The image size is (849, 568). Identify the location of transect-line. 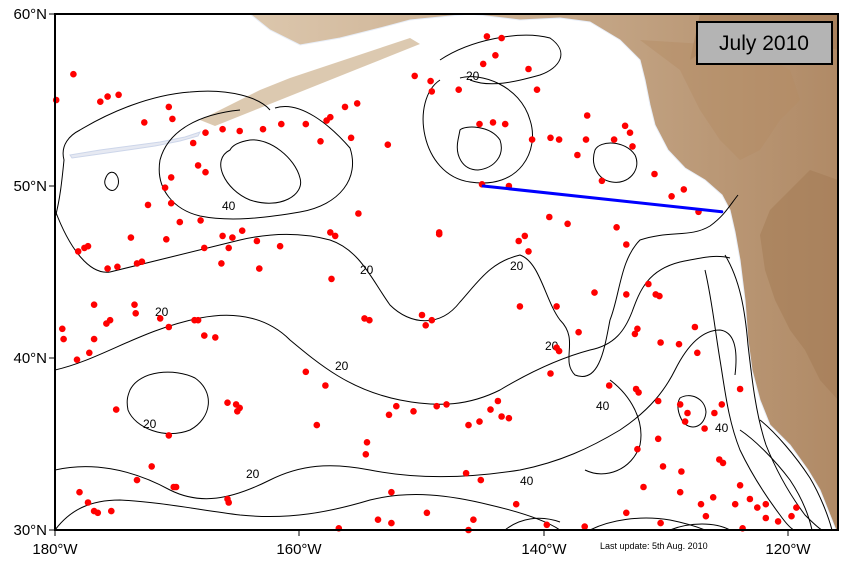
(602, 199).